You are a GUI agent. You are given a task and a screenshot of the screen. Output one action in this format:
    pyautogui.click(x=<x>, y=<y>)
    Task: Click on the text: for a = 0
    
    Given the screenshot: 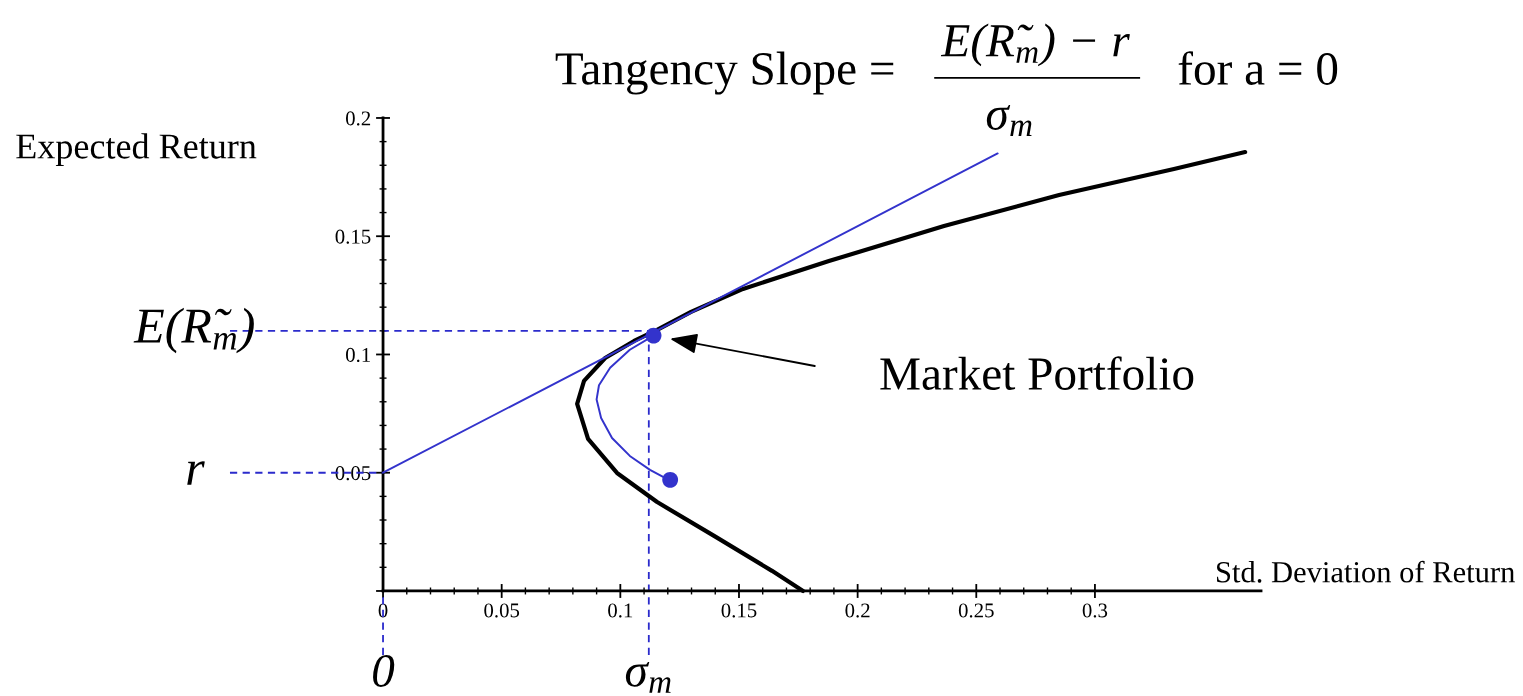 What is the action you would take?
    pyautogui.click(x=1258, y=68)
    